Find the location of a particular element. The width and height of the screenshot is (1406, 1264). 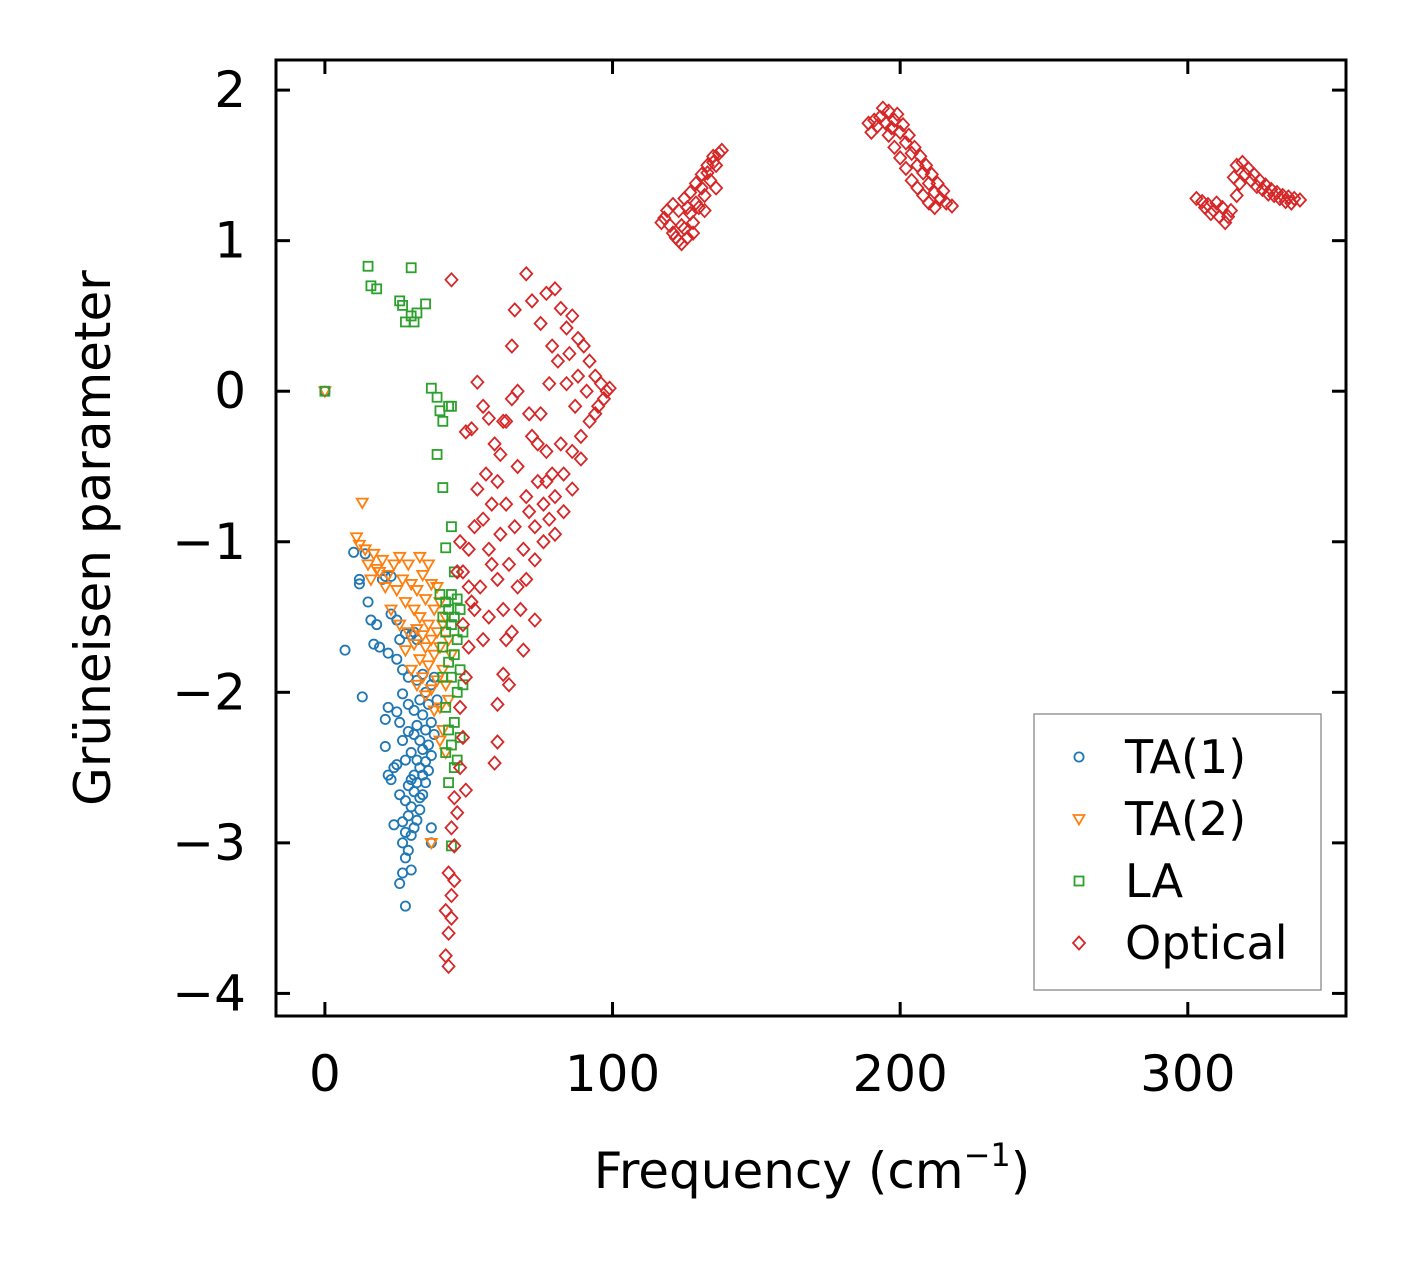

x-axis-label-superscript: −1 is located at coordinates (987, 1155).